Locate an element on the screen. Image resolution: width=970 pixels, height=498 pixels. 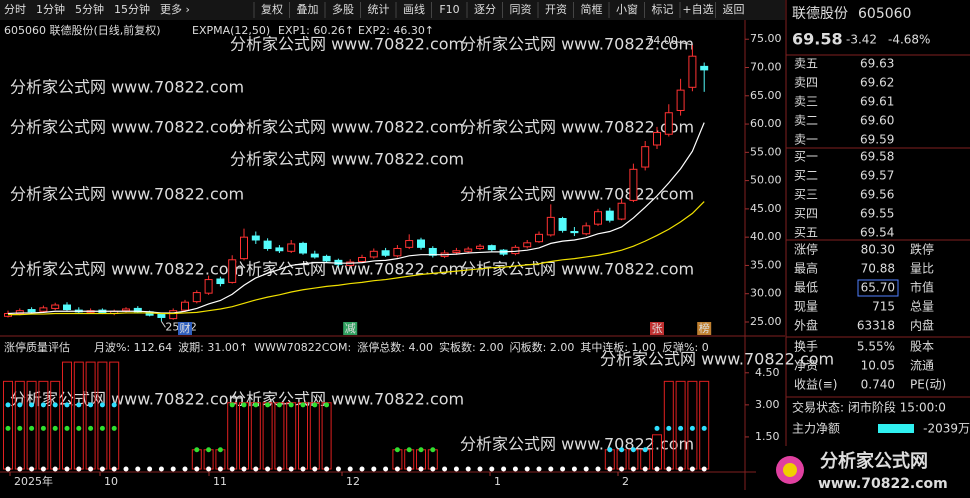
stat-value: 70.88 is located at coordinates (878, 269).